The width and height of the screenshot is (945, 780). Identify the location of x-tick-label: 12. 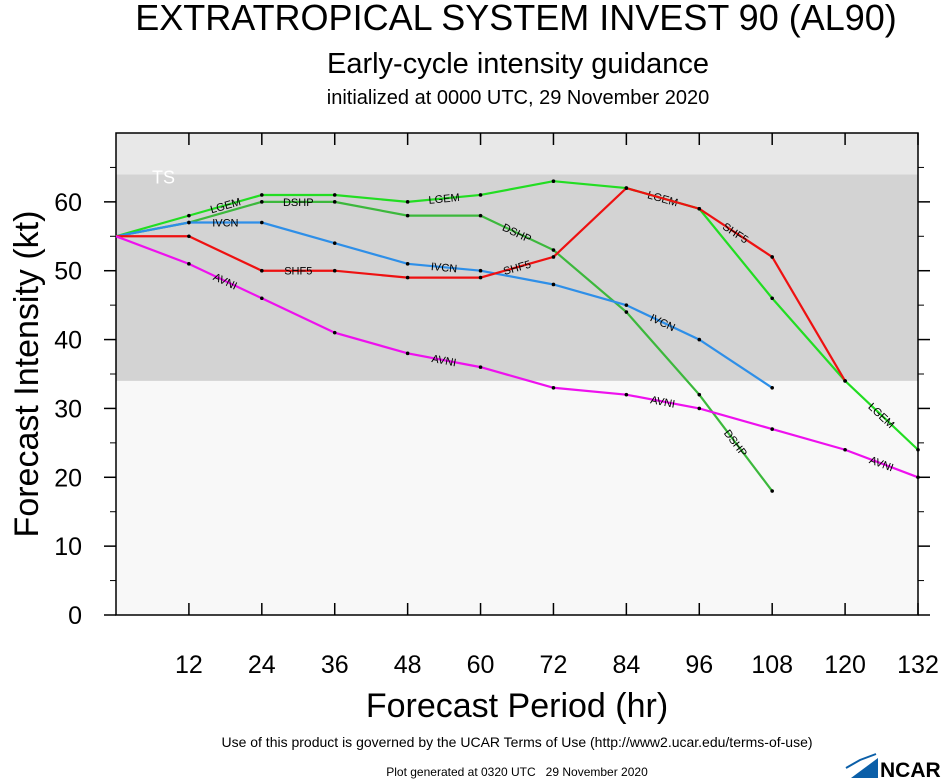
(189, 665).